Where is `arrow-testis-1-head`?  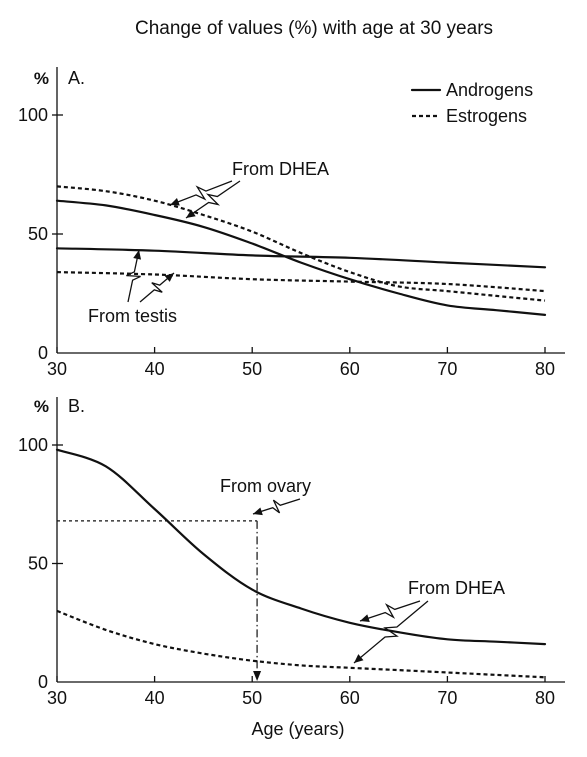 arrow-testis-1-head is located at coordinates (137, 255).